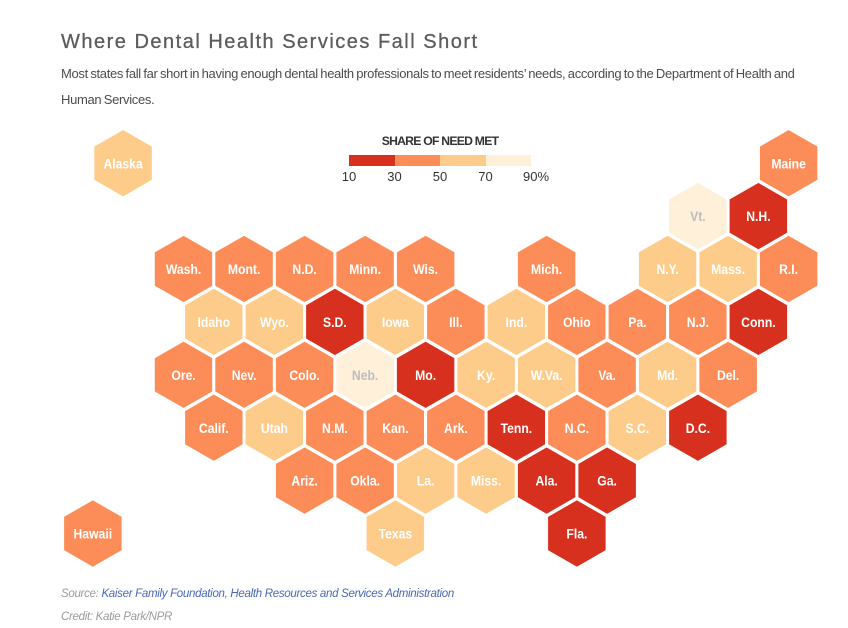 The width and height of the screenshot is (848, 628). What do you see at coordinates (304, 375) in the screenshot?
I see `svg-text: Colo.` at bounding box center [304, 375].